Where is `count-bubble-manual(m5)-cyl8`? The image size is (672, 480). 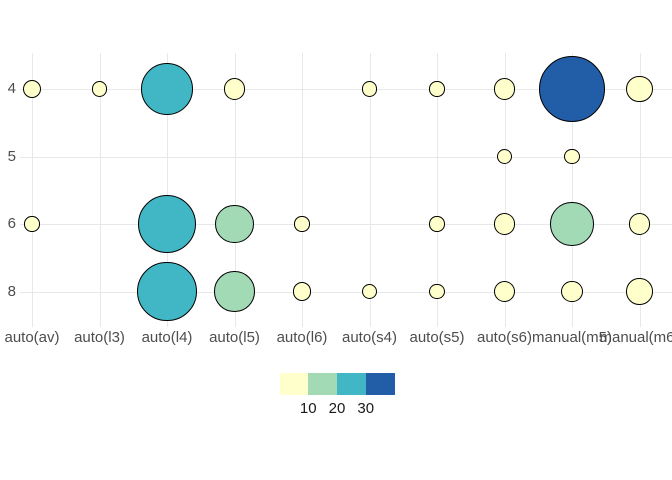
count-bubble-manual(m5)-cyl8 is located at coordinates (572, 291).